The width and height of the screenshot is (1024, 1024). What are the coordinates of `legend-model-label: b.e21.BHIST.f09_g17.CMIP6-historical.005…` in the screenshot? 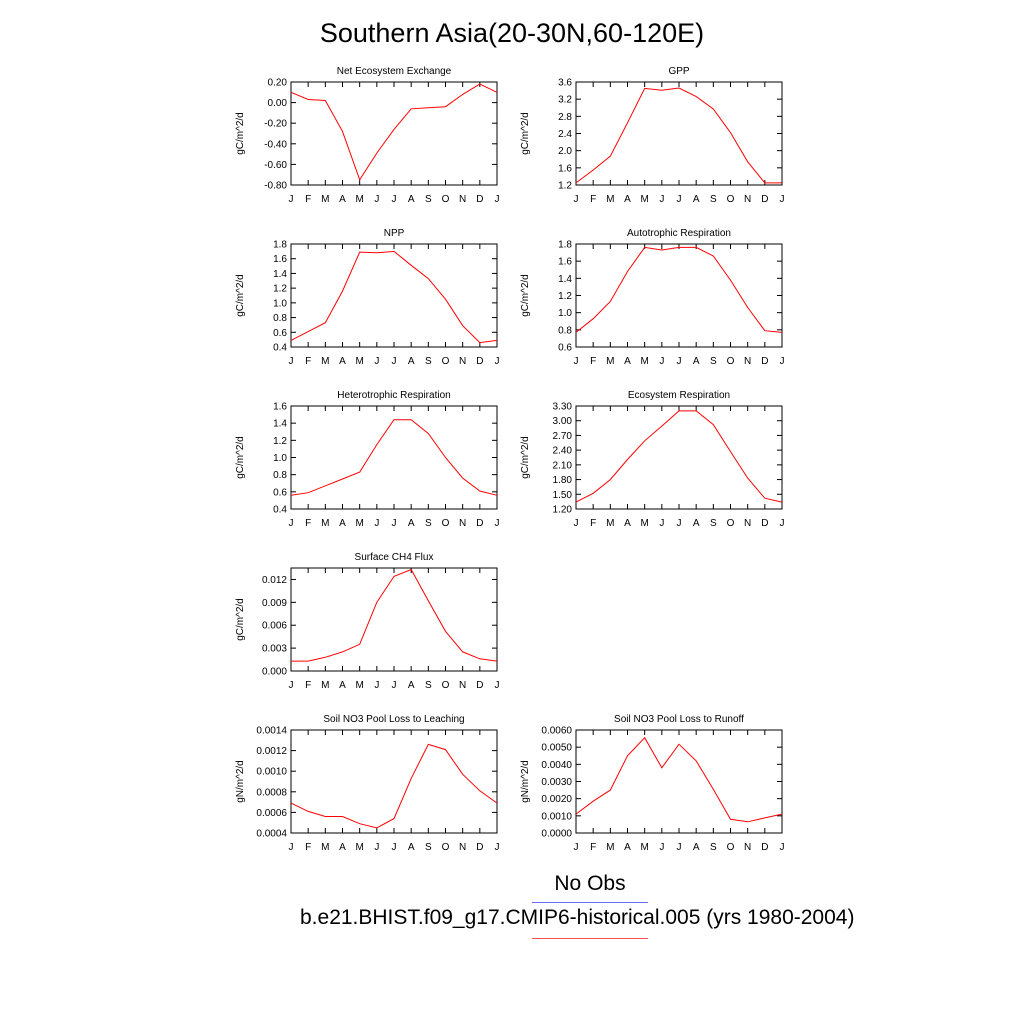 It's located at (577, 917).